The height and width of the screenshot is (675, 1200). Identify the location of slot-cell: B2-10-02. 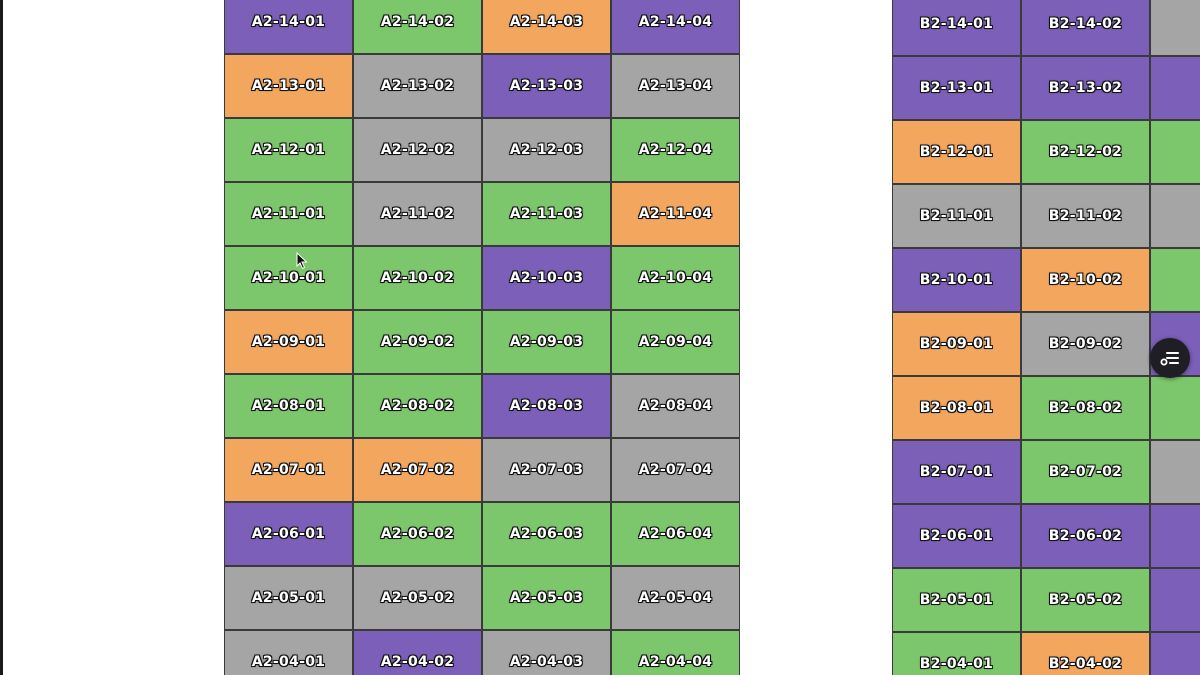
(1085, 280).